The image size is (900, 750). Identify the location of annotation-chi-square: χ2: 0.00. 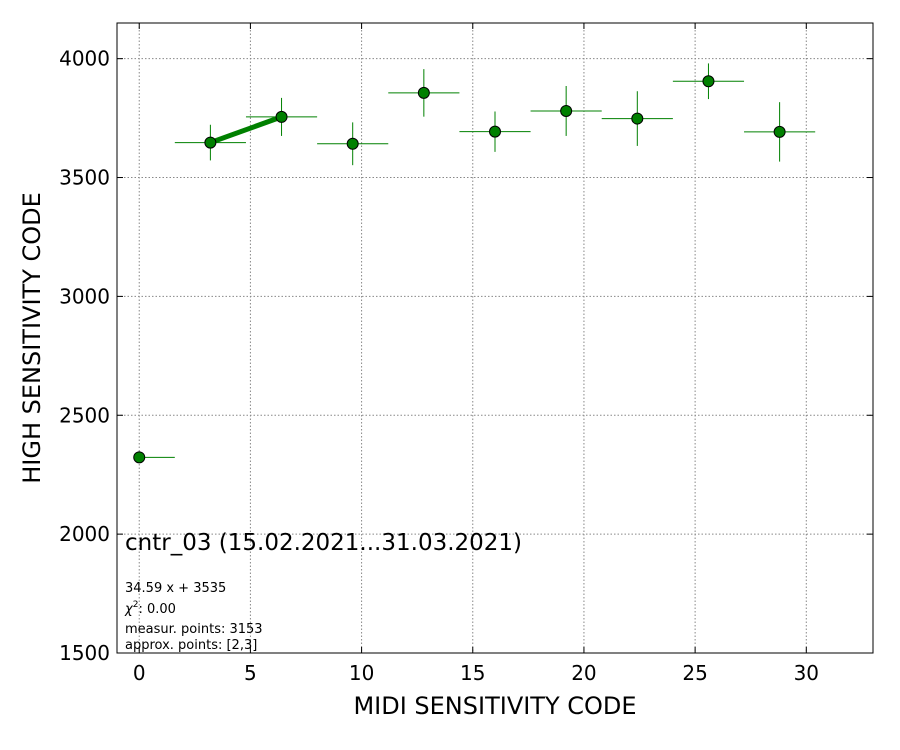
(150, 608).